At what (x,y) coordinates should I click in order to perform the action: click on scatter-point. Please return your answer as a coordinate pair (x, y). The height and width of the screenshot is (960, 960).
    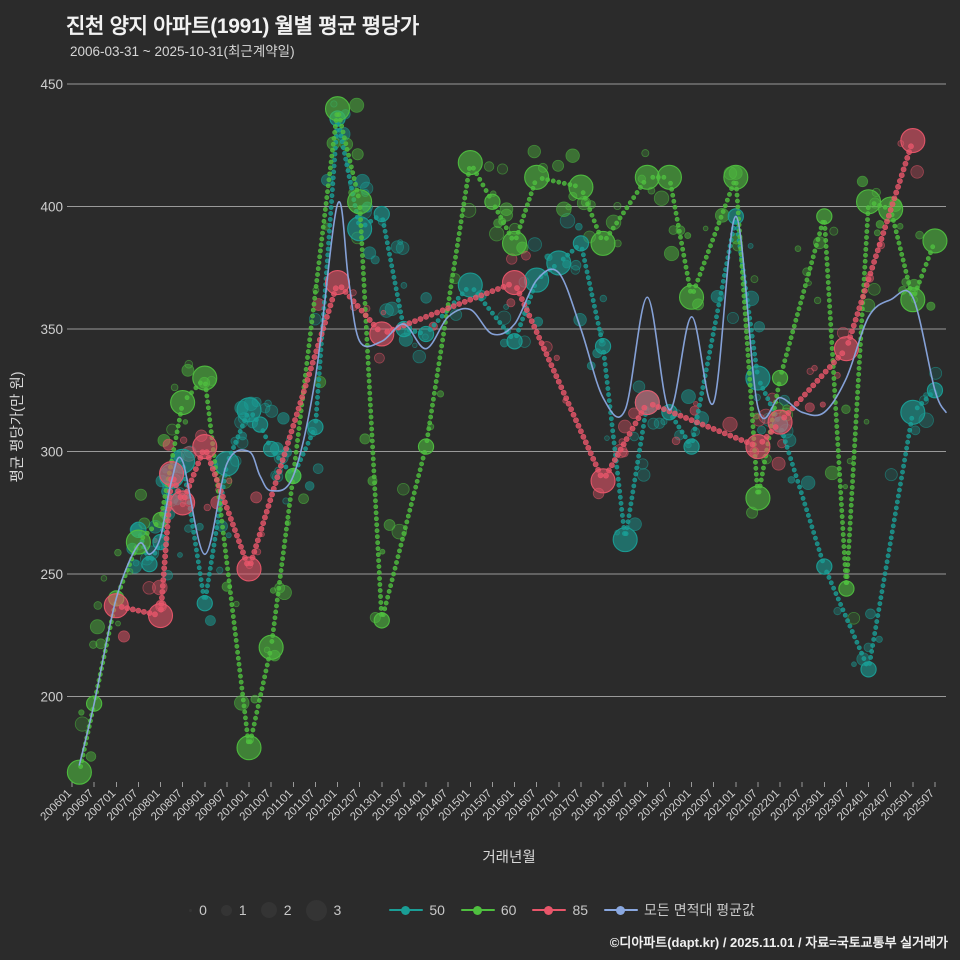
    Looking at the image, I should click on (242, 703).